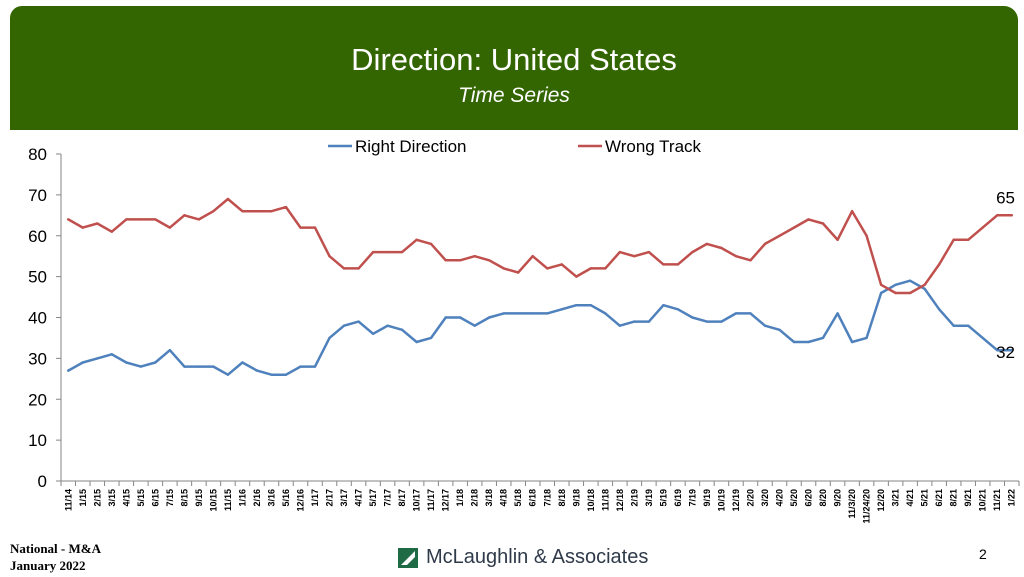 This screenshot has width=1024, height=577. I want to click on x-tick-label: 6/19, so click(678, 498).